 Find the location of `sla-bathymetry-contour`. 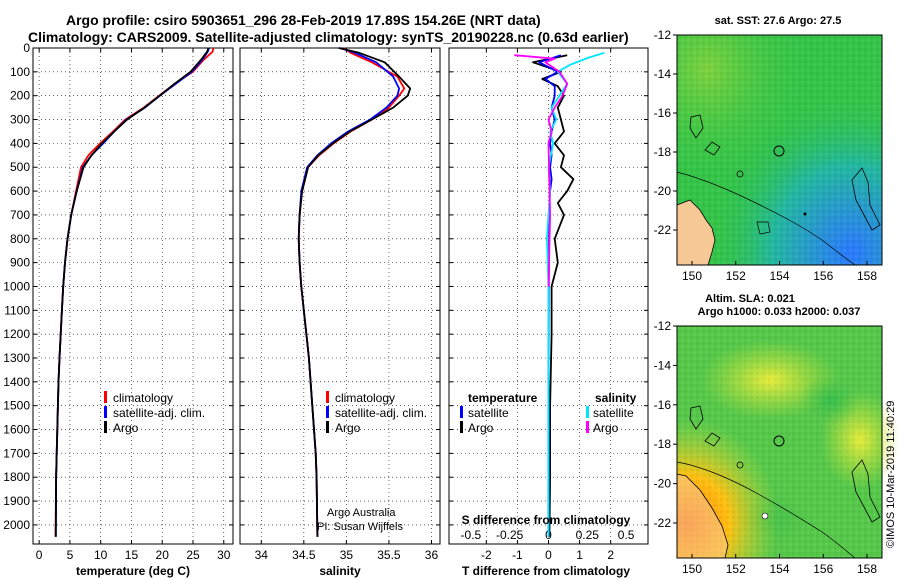

sla-bathymetry-contour is located at coordinates (766, 510).